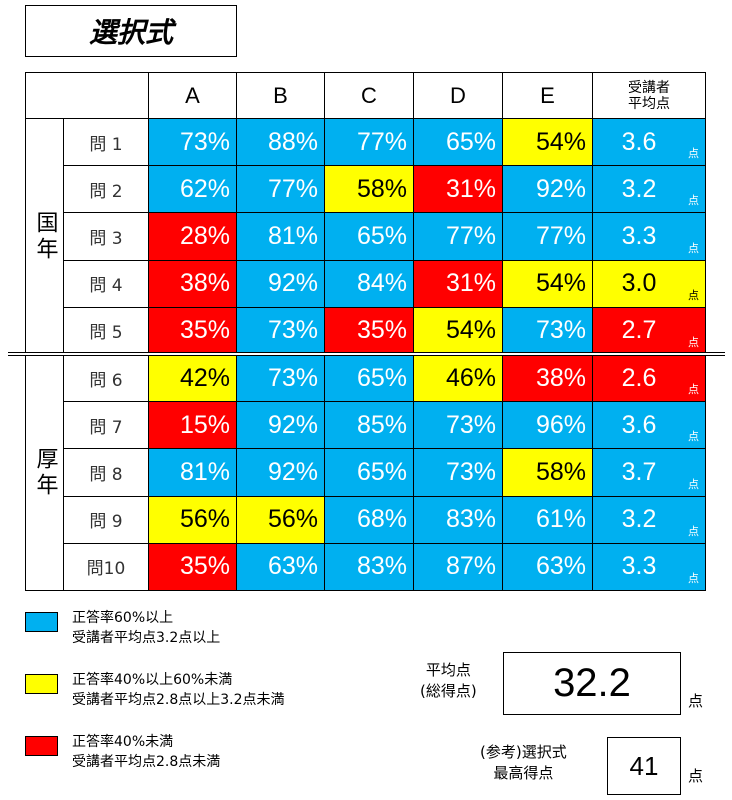 Image resolution: width=732 pixels, height=800 pixels. I want to click on legend-text: 正答率40%未満 受講者平均点2.8点未満, so click(146, 752).